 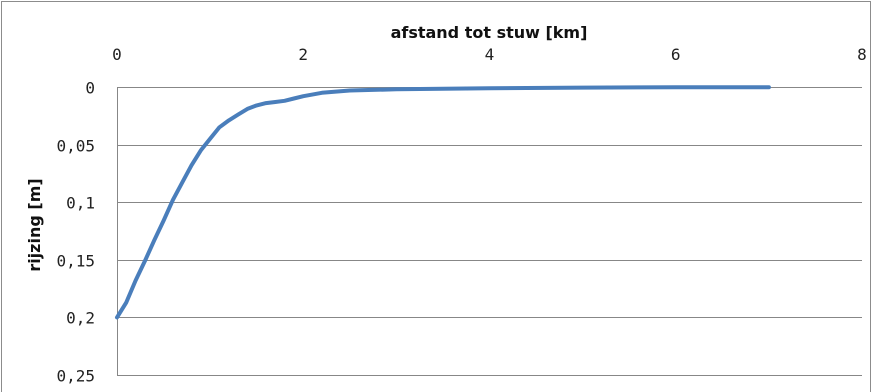 I want to click on x-tick-label: 0, so click(x=117, y=54).